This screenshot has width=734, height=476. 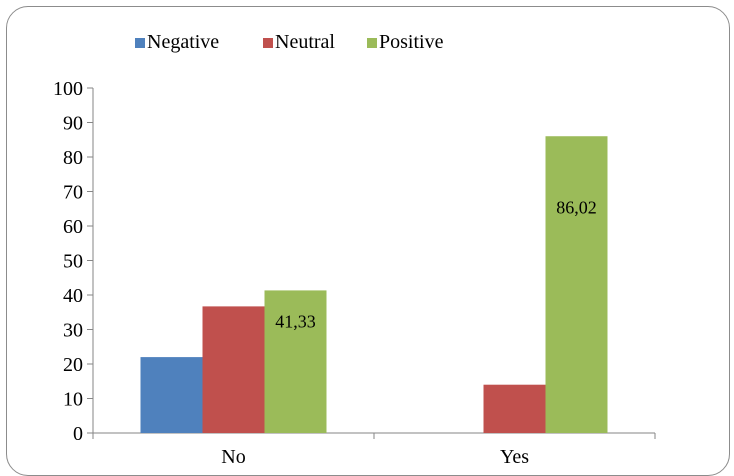 What do you see at coordinates (411, 42) in the screenshot?
I see `legend-label-positive: Positive` at bounding box center [411, 42].